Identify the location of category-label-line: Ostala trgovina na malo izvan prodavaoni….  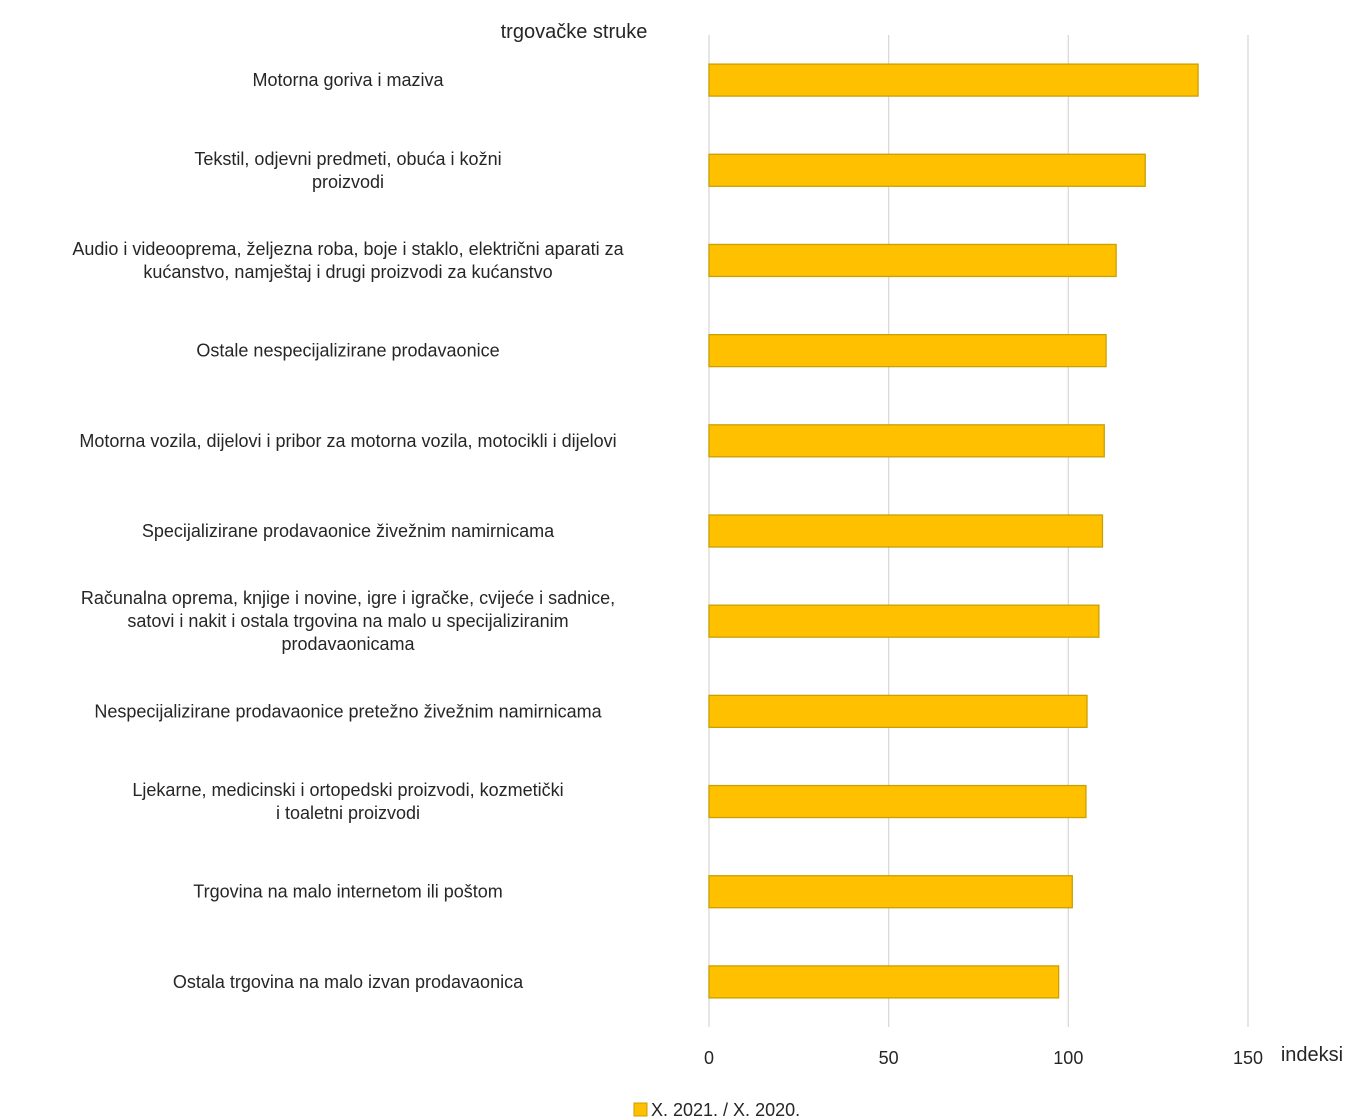
(348, 982).